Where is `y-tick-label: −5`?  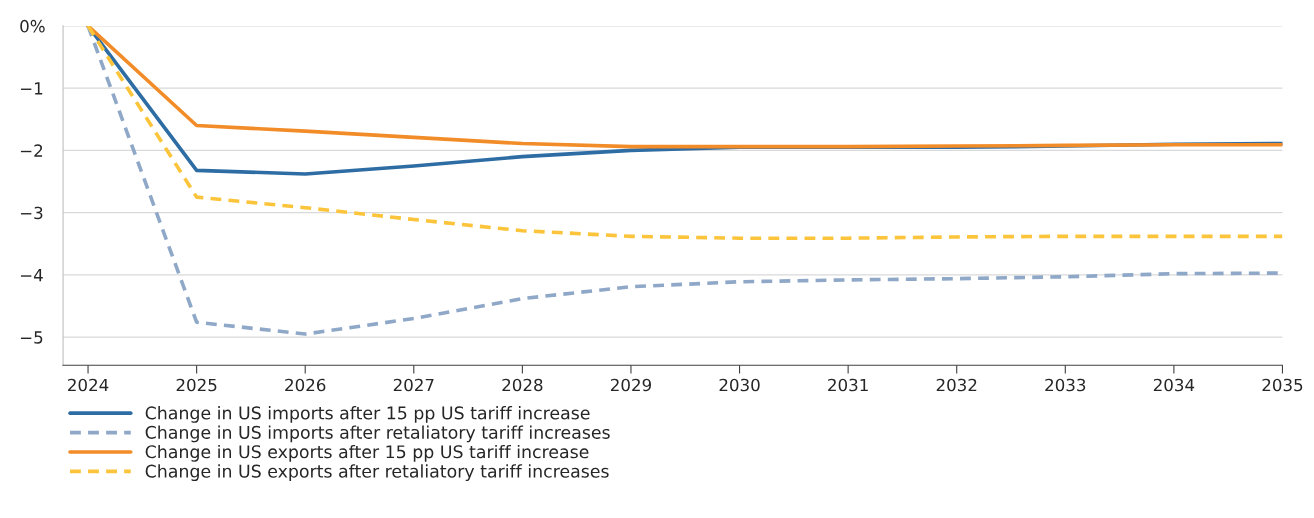 y-tick-label: −5 is located at coordinates (31, 337).